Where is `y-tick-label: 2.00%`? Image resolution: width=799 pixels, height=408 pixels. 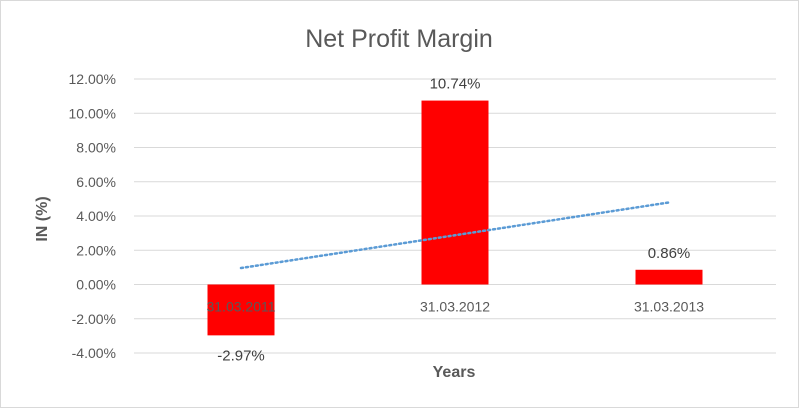
y-tick-label: 2.00% is located at coordinates (96, 250).